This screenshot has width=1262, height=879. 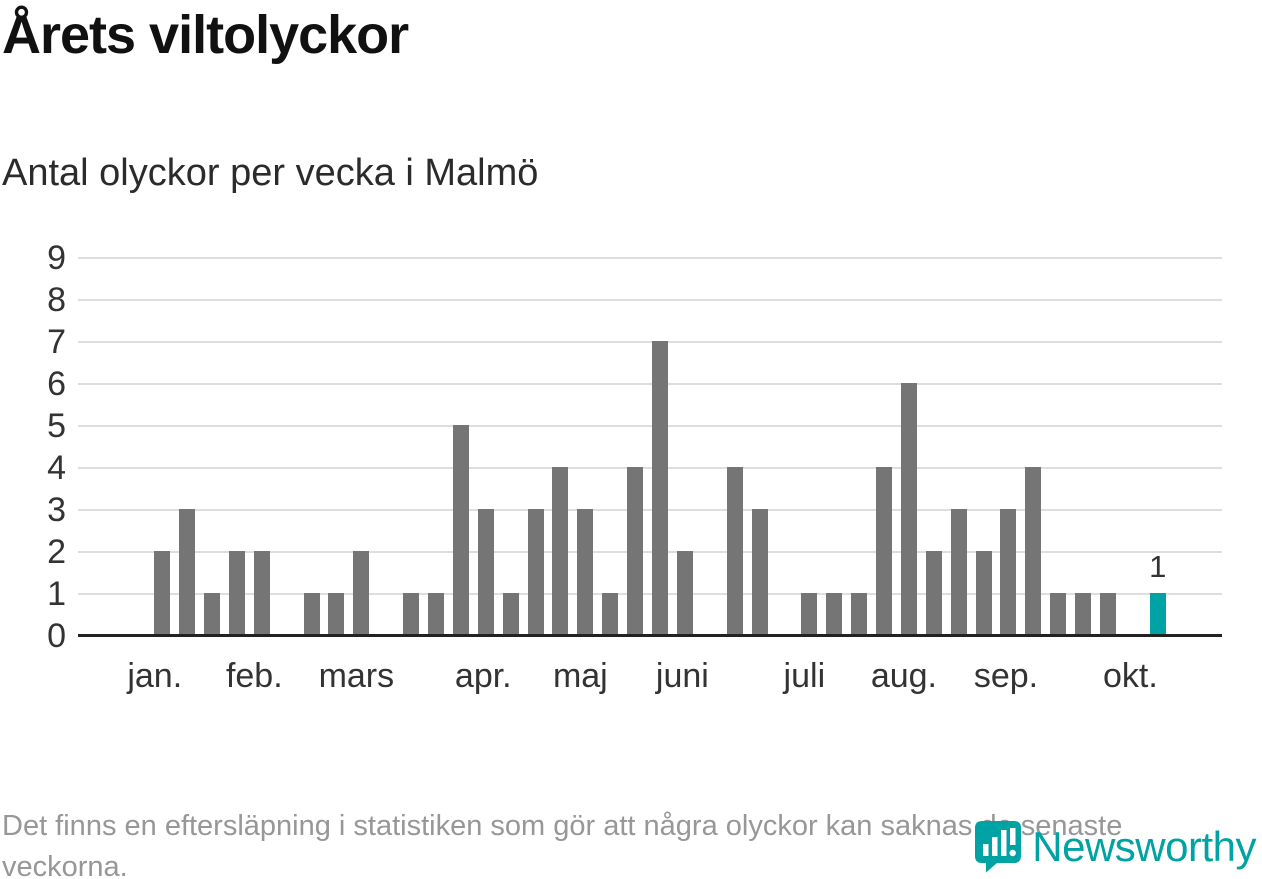 I want to click on y-tick-label: 4, so click(x=56, y=468).